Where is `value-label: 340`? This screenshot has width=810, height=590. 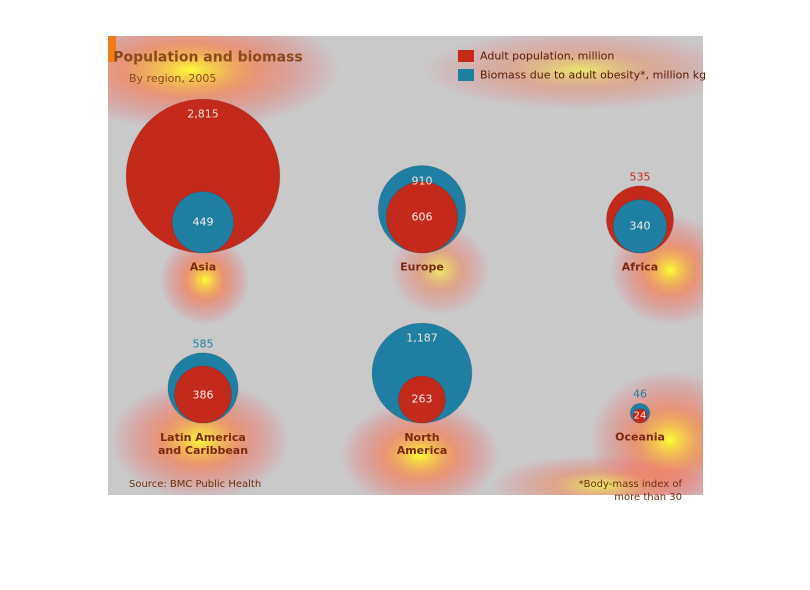 value-label: 340 is located at coordinates (640, 226).